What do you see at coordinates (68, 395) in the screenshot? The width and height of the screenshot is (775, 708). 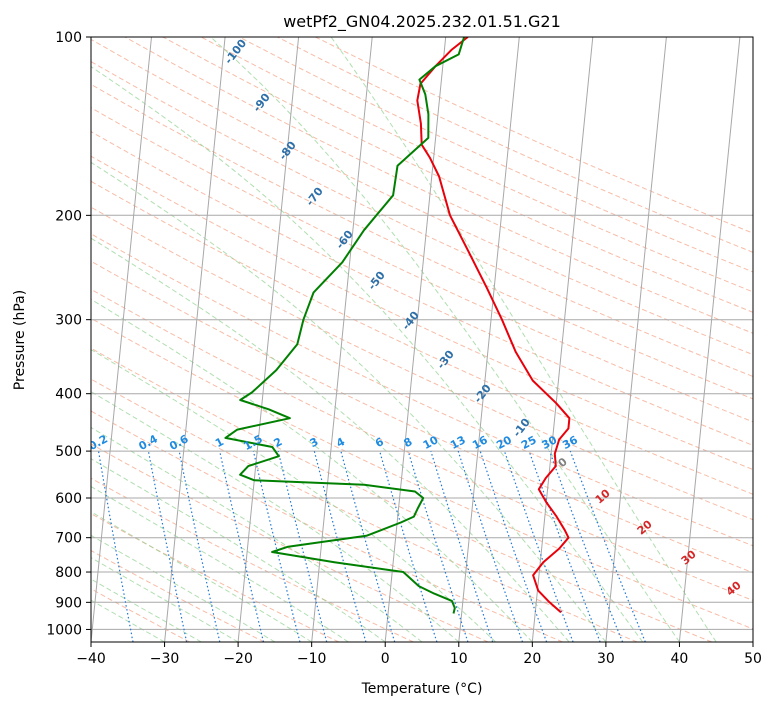 I see `y-tick-label: 400` at bounding box center [68, 395].